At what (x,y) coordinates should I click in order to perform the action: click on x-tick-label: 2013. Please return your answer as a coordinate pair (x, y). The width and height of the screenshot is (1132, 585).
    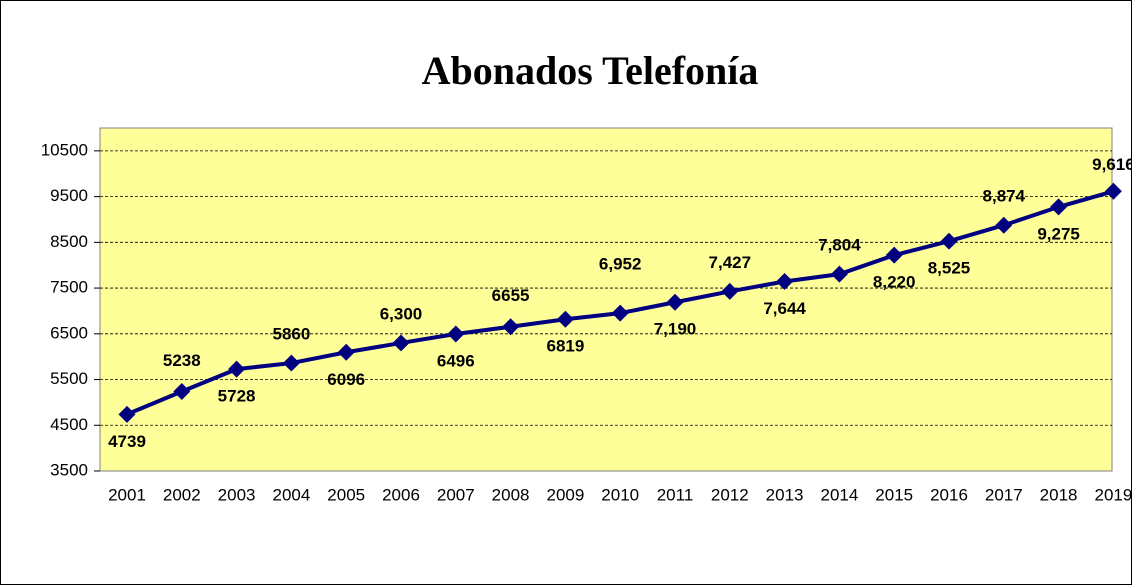
    Looking at the image, I should click on (785, 494).